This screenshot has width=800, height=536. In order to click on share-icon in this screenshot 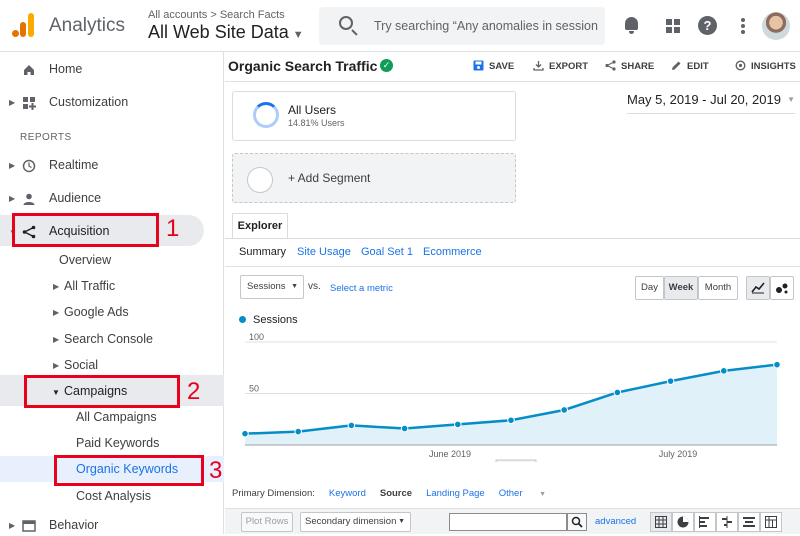, I will do `click(610, 65)`.